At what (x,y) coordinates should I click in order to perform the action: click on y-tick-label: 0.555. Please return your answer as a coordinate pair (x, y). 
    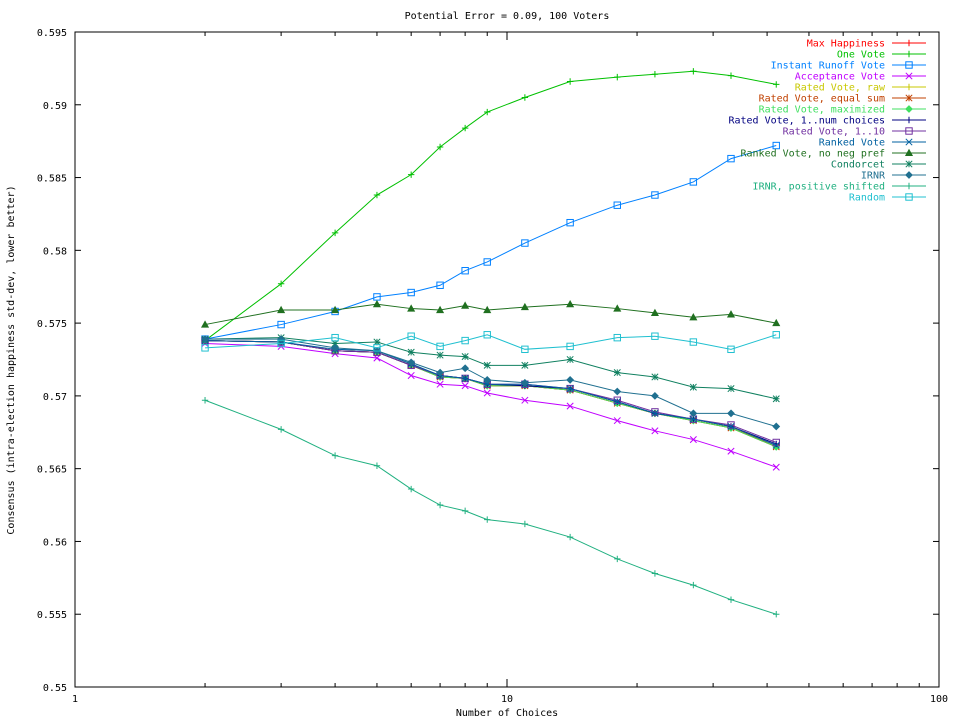
    Looking at the image, I should click on (52, 615).